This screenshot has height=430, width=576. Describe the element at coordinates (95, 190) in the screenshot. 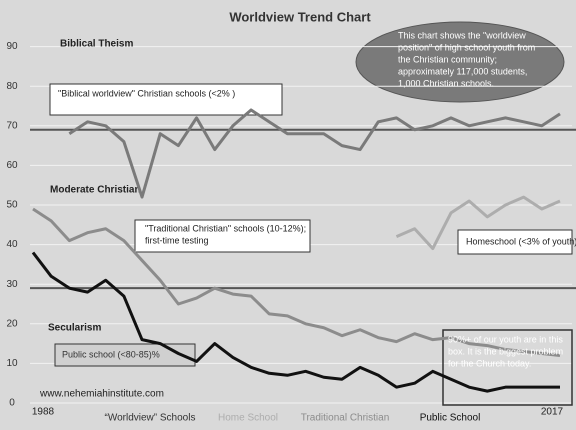

I see `zone-label: Moderate Christian` at that location.